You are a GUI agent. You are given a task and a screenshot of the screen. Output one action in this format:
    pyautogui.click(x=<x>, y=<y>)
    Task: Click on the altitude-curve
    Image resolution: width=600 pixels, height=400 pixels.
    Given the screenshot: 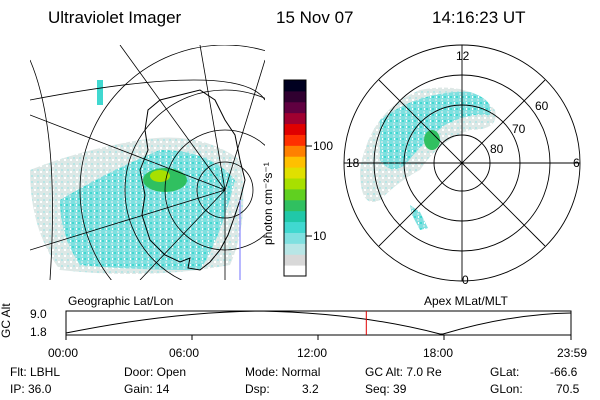 What is the action you would take?
    pyautogui.click(x=318, y=322)
    